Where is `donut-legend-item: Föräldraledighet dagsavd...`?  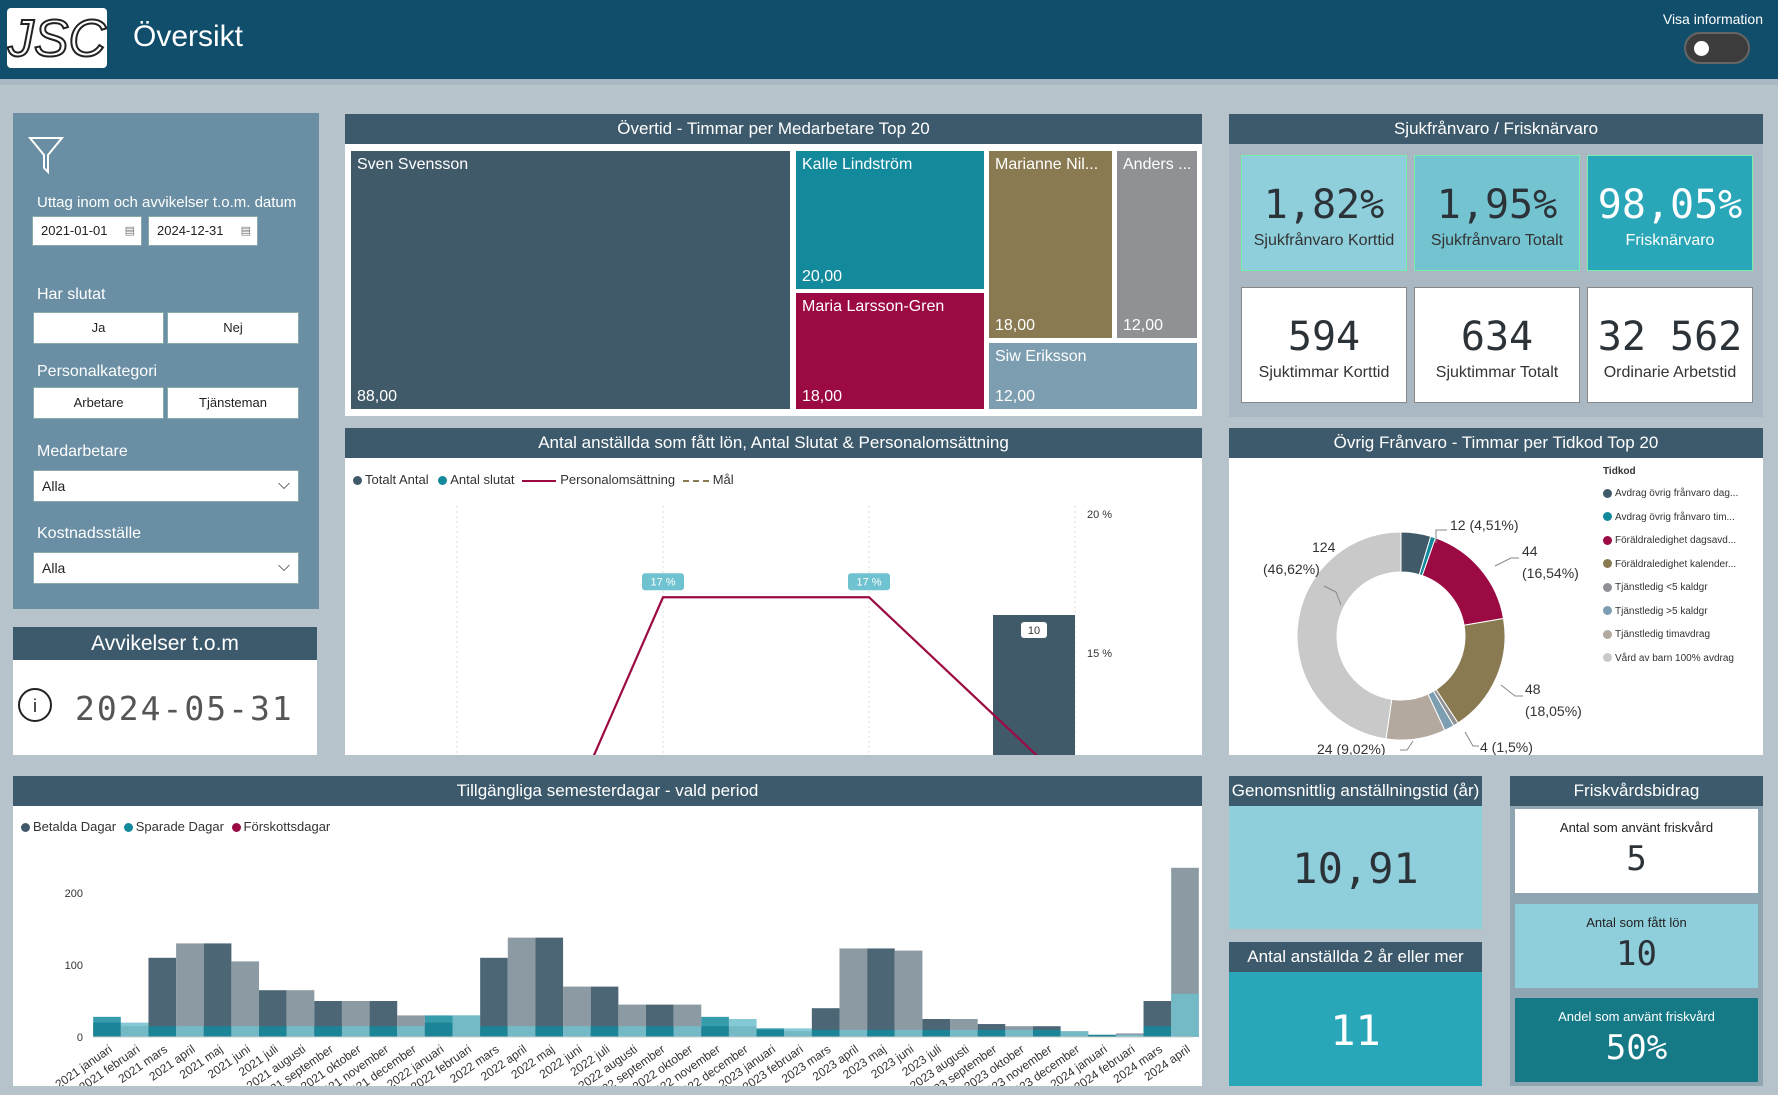 donut-legend-item: Föräldraledighet dagsavd... is located at coordinates (1670, 541).